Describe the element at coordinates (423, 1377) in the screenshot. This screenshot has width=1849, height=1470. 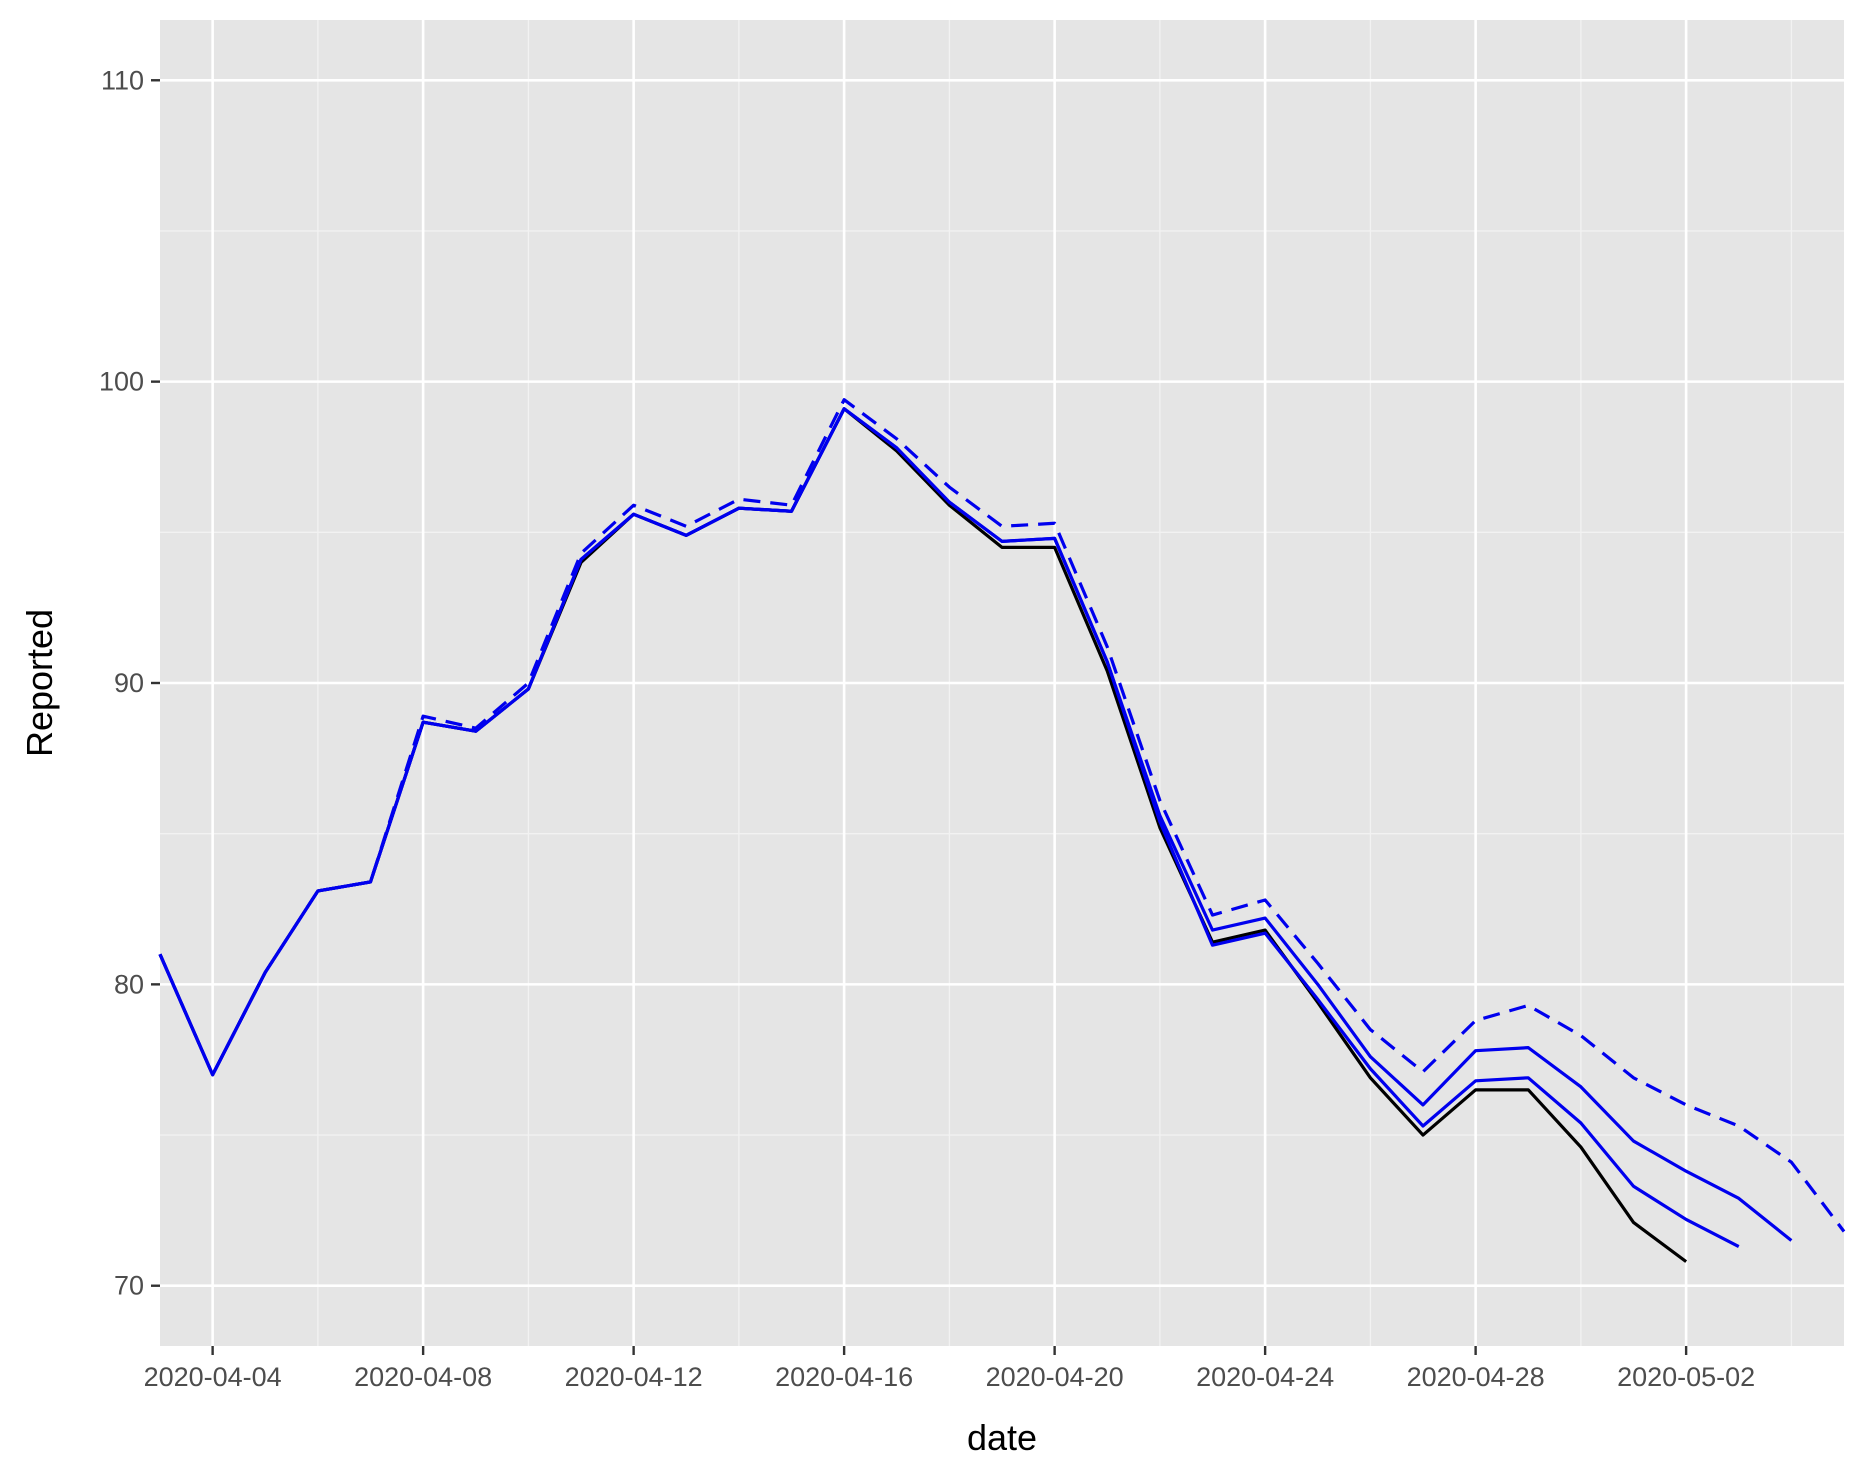
I see `x-tick-label: 2020-04-08` at that location.